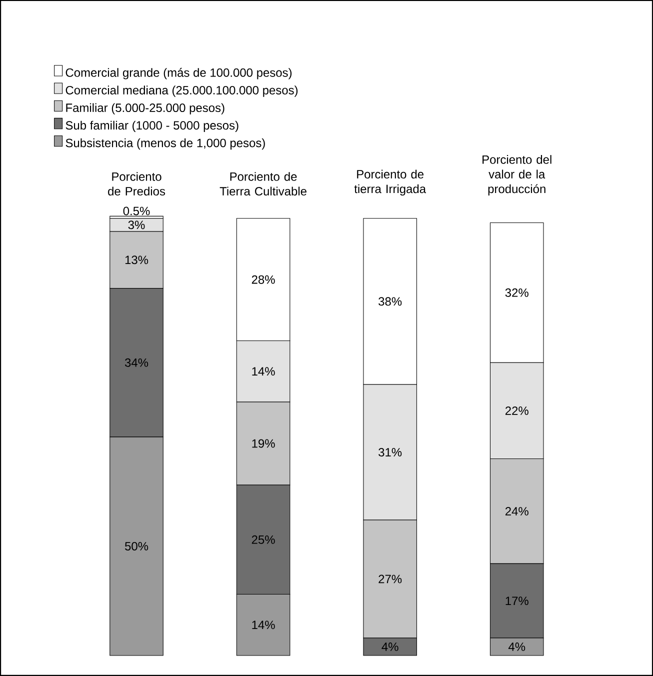 The width and height of the screenshot is (653, 676). I want to click on data-label: 19%, so click(263, 443).